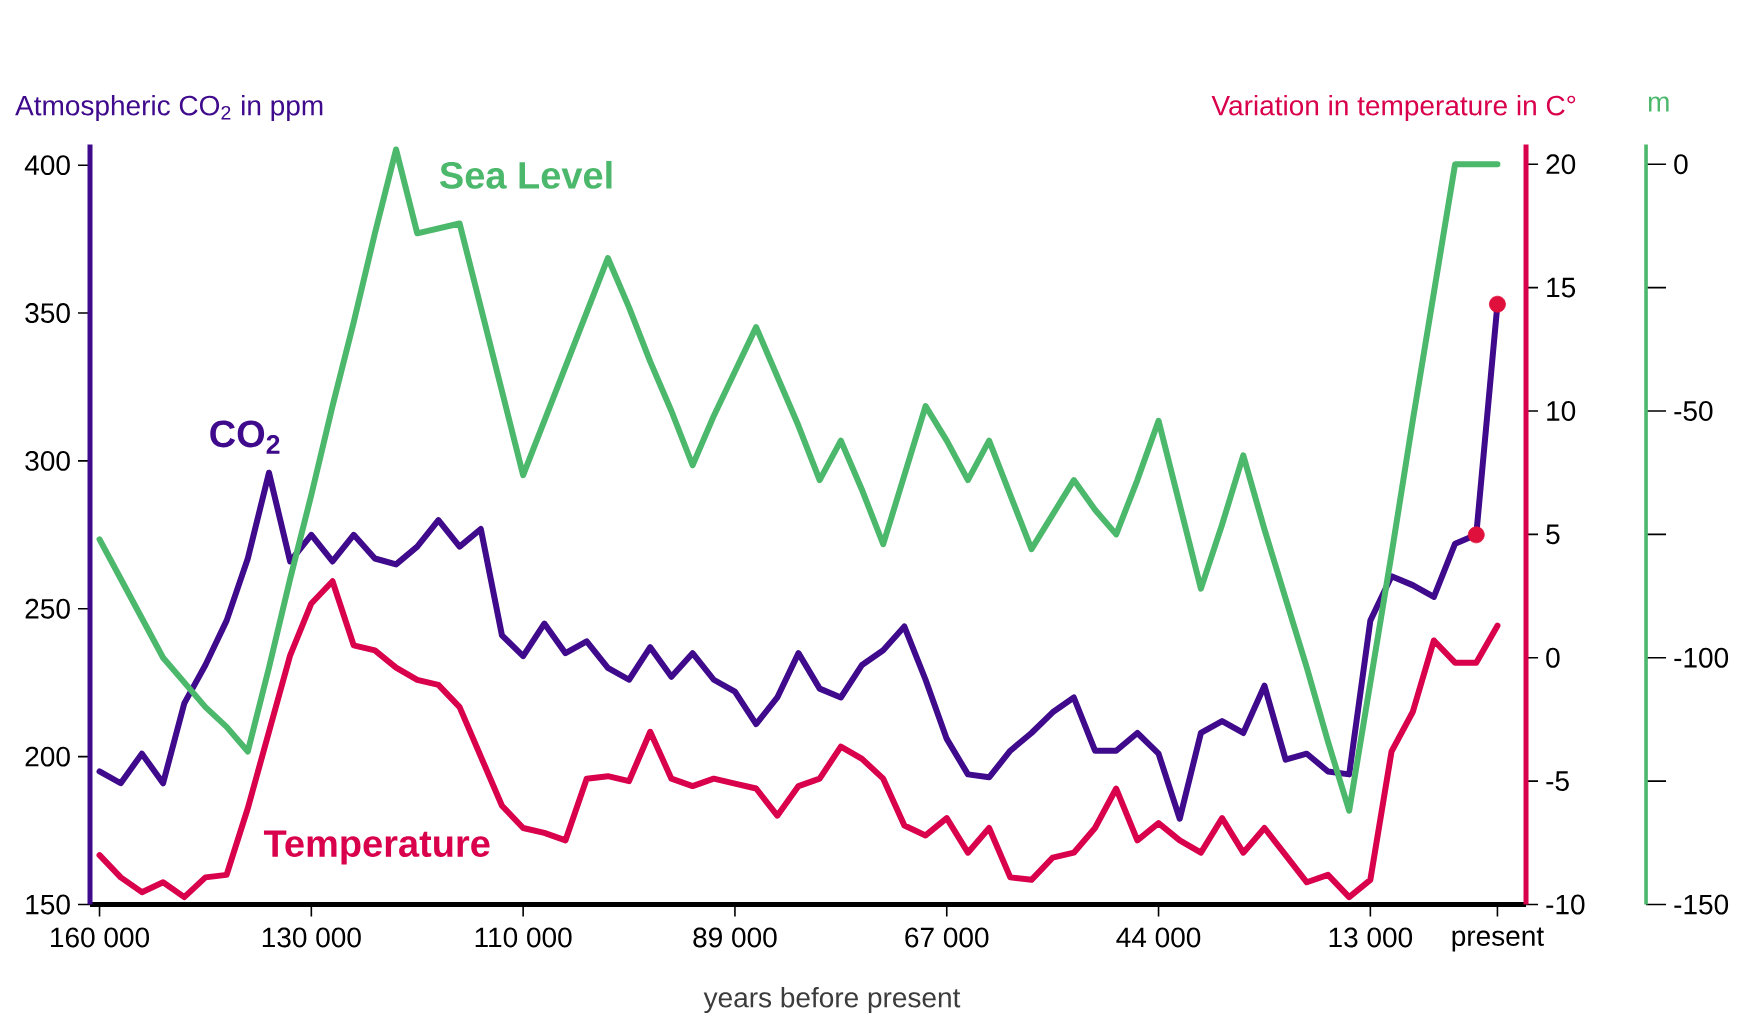 This screenshot has height=1024, width=1750. Describe the element at coordinates (47, 165) in the screenshot. I see `y-tick-label: 400` at that location.